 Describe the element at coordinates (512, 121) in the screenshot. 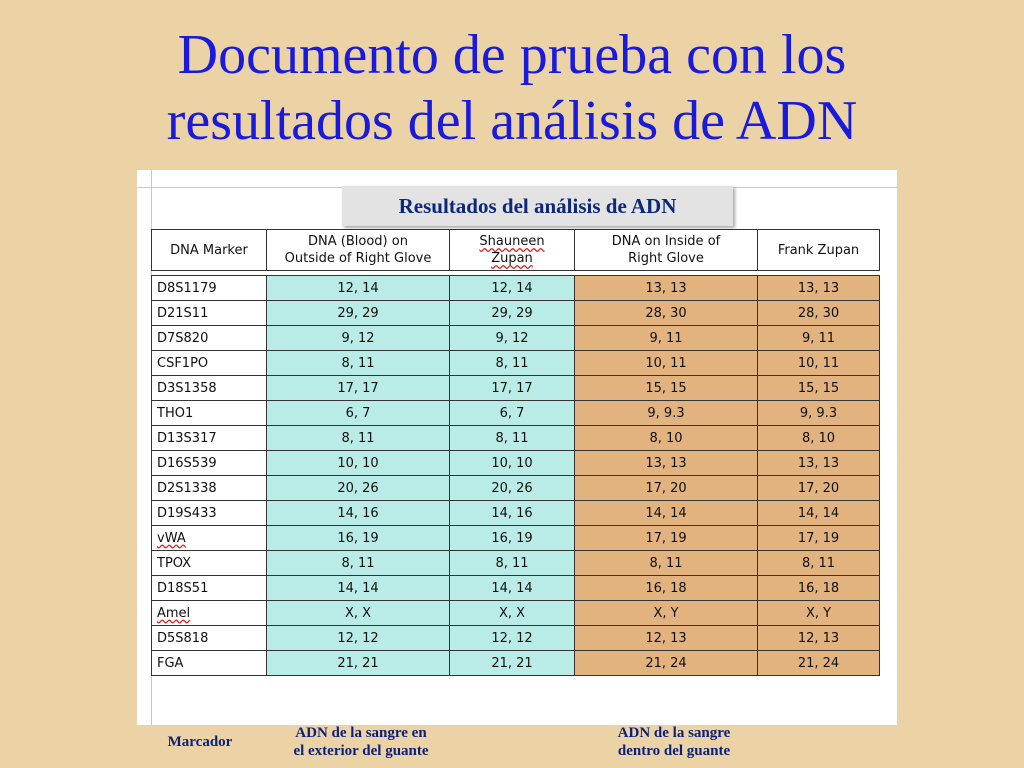

I see `slide-title-line-2: resultados del análisis de ADN` at that location.